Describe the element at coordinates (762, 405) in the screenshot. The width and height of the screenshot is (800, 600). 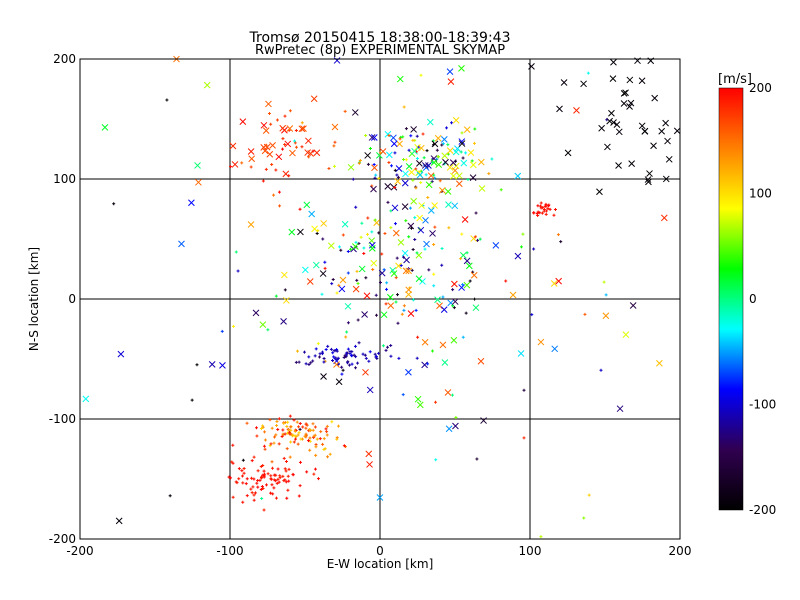
I see `colorbar-tick-label: -100` at that location.